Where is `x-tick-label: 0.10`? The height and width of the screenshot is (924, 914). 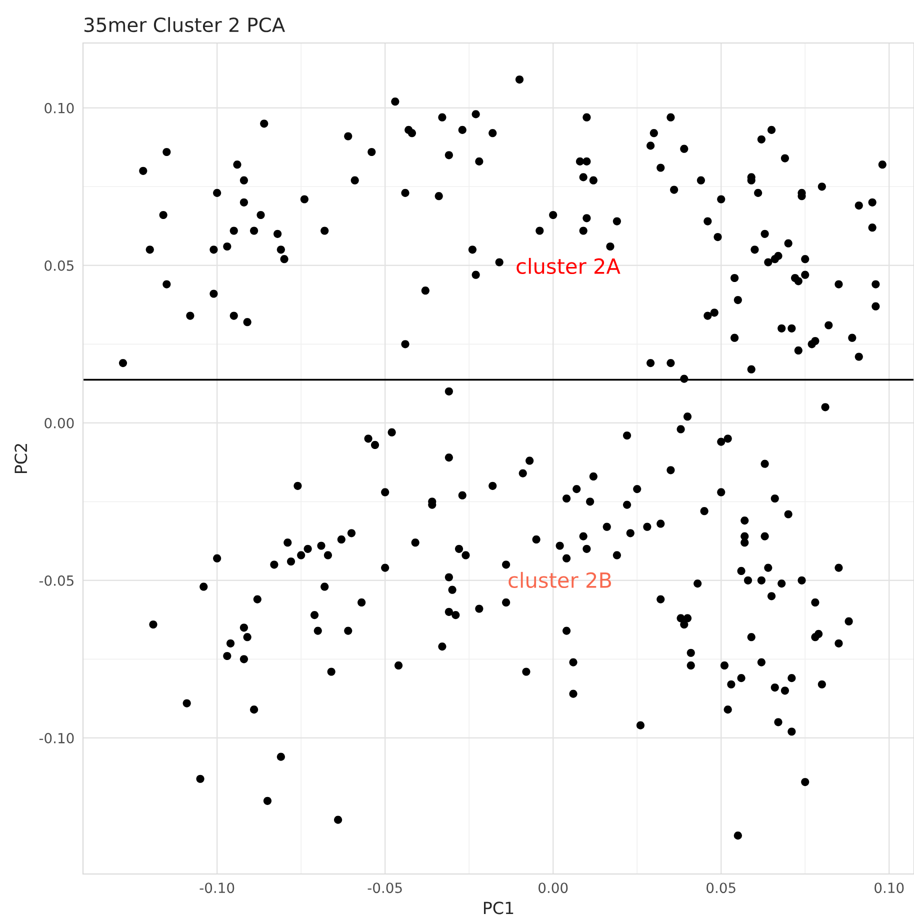 x-tick-label: 0.10 is located at coordinates (889, 888).